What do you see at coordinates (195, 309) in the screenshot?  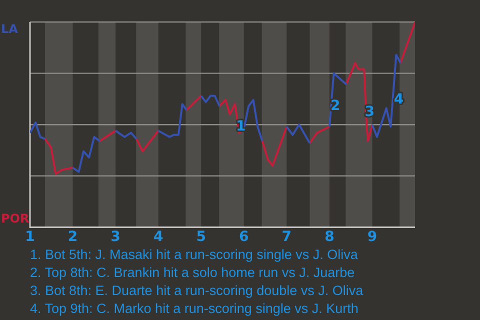 I see `text: 4. Top 9th: C. Marko hit a run-scoring single vs J. Kurth` at bounding box center [195, 309].